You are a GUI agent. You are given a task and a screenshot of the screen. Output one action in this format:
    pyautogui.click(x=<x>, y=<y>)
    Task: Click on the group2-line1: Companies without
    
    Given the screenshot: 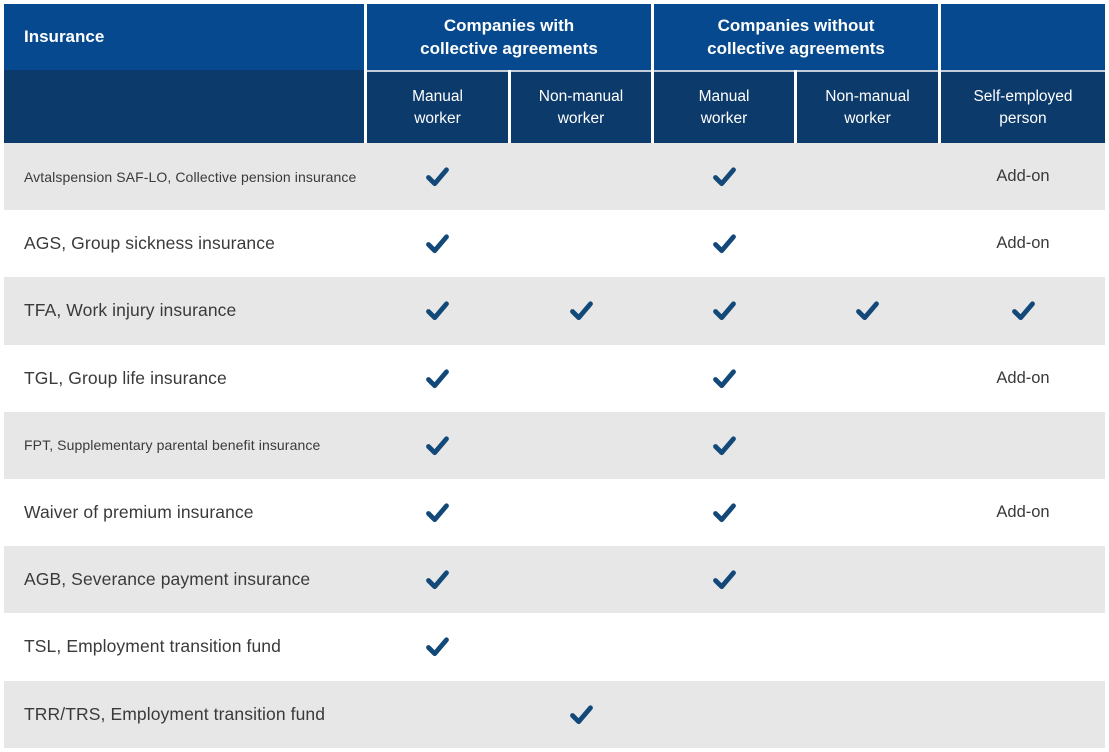 What is the action you would take?
    pyautogui.click(x=796, y=25)
    